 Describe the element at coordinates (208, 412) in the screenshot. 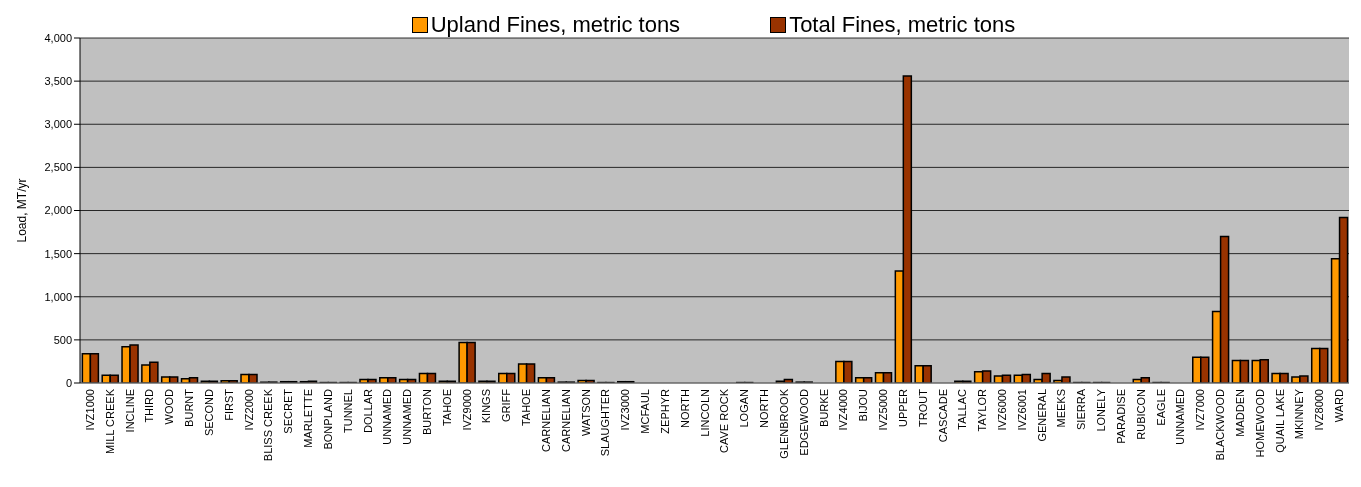

I see `x-tick-label: SECOND` at that location.